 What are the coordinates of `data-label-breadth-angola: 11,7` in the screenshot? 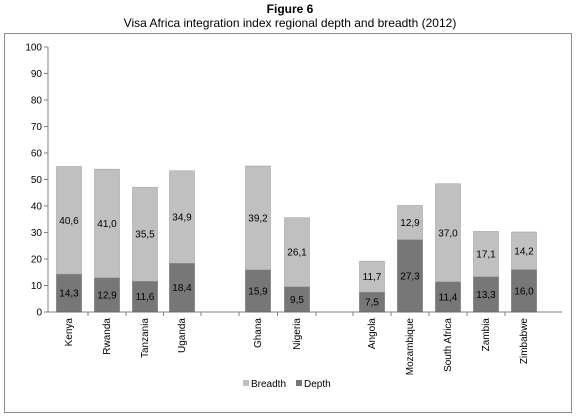 It's located at (372, 277).